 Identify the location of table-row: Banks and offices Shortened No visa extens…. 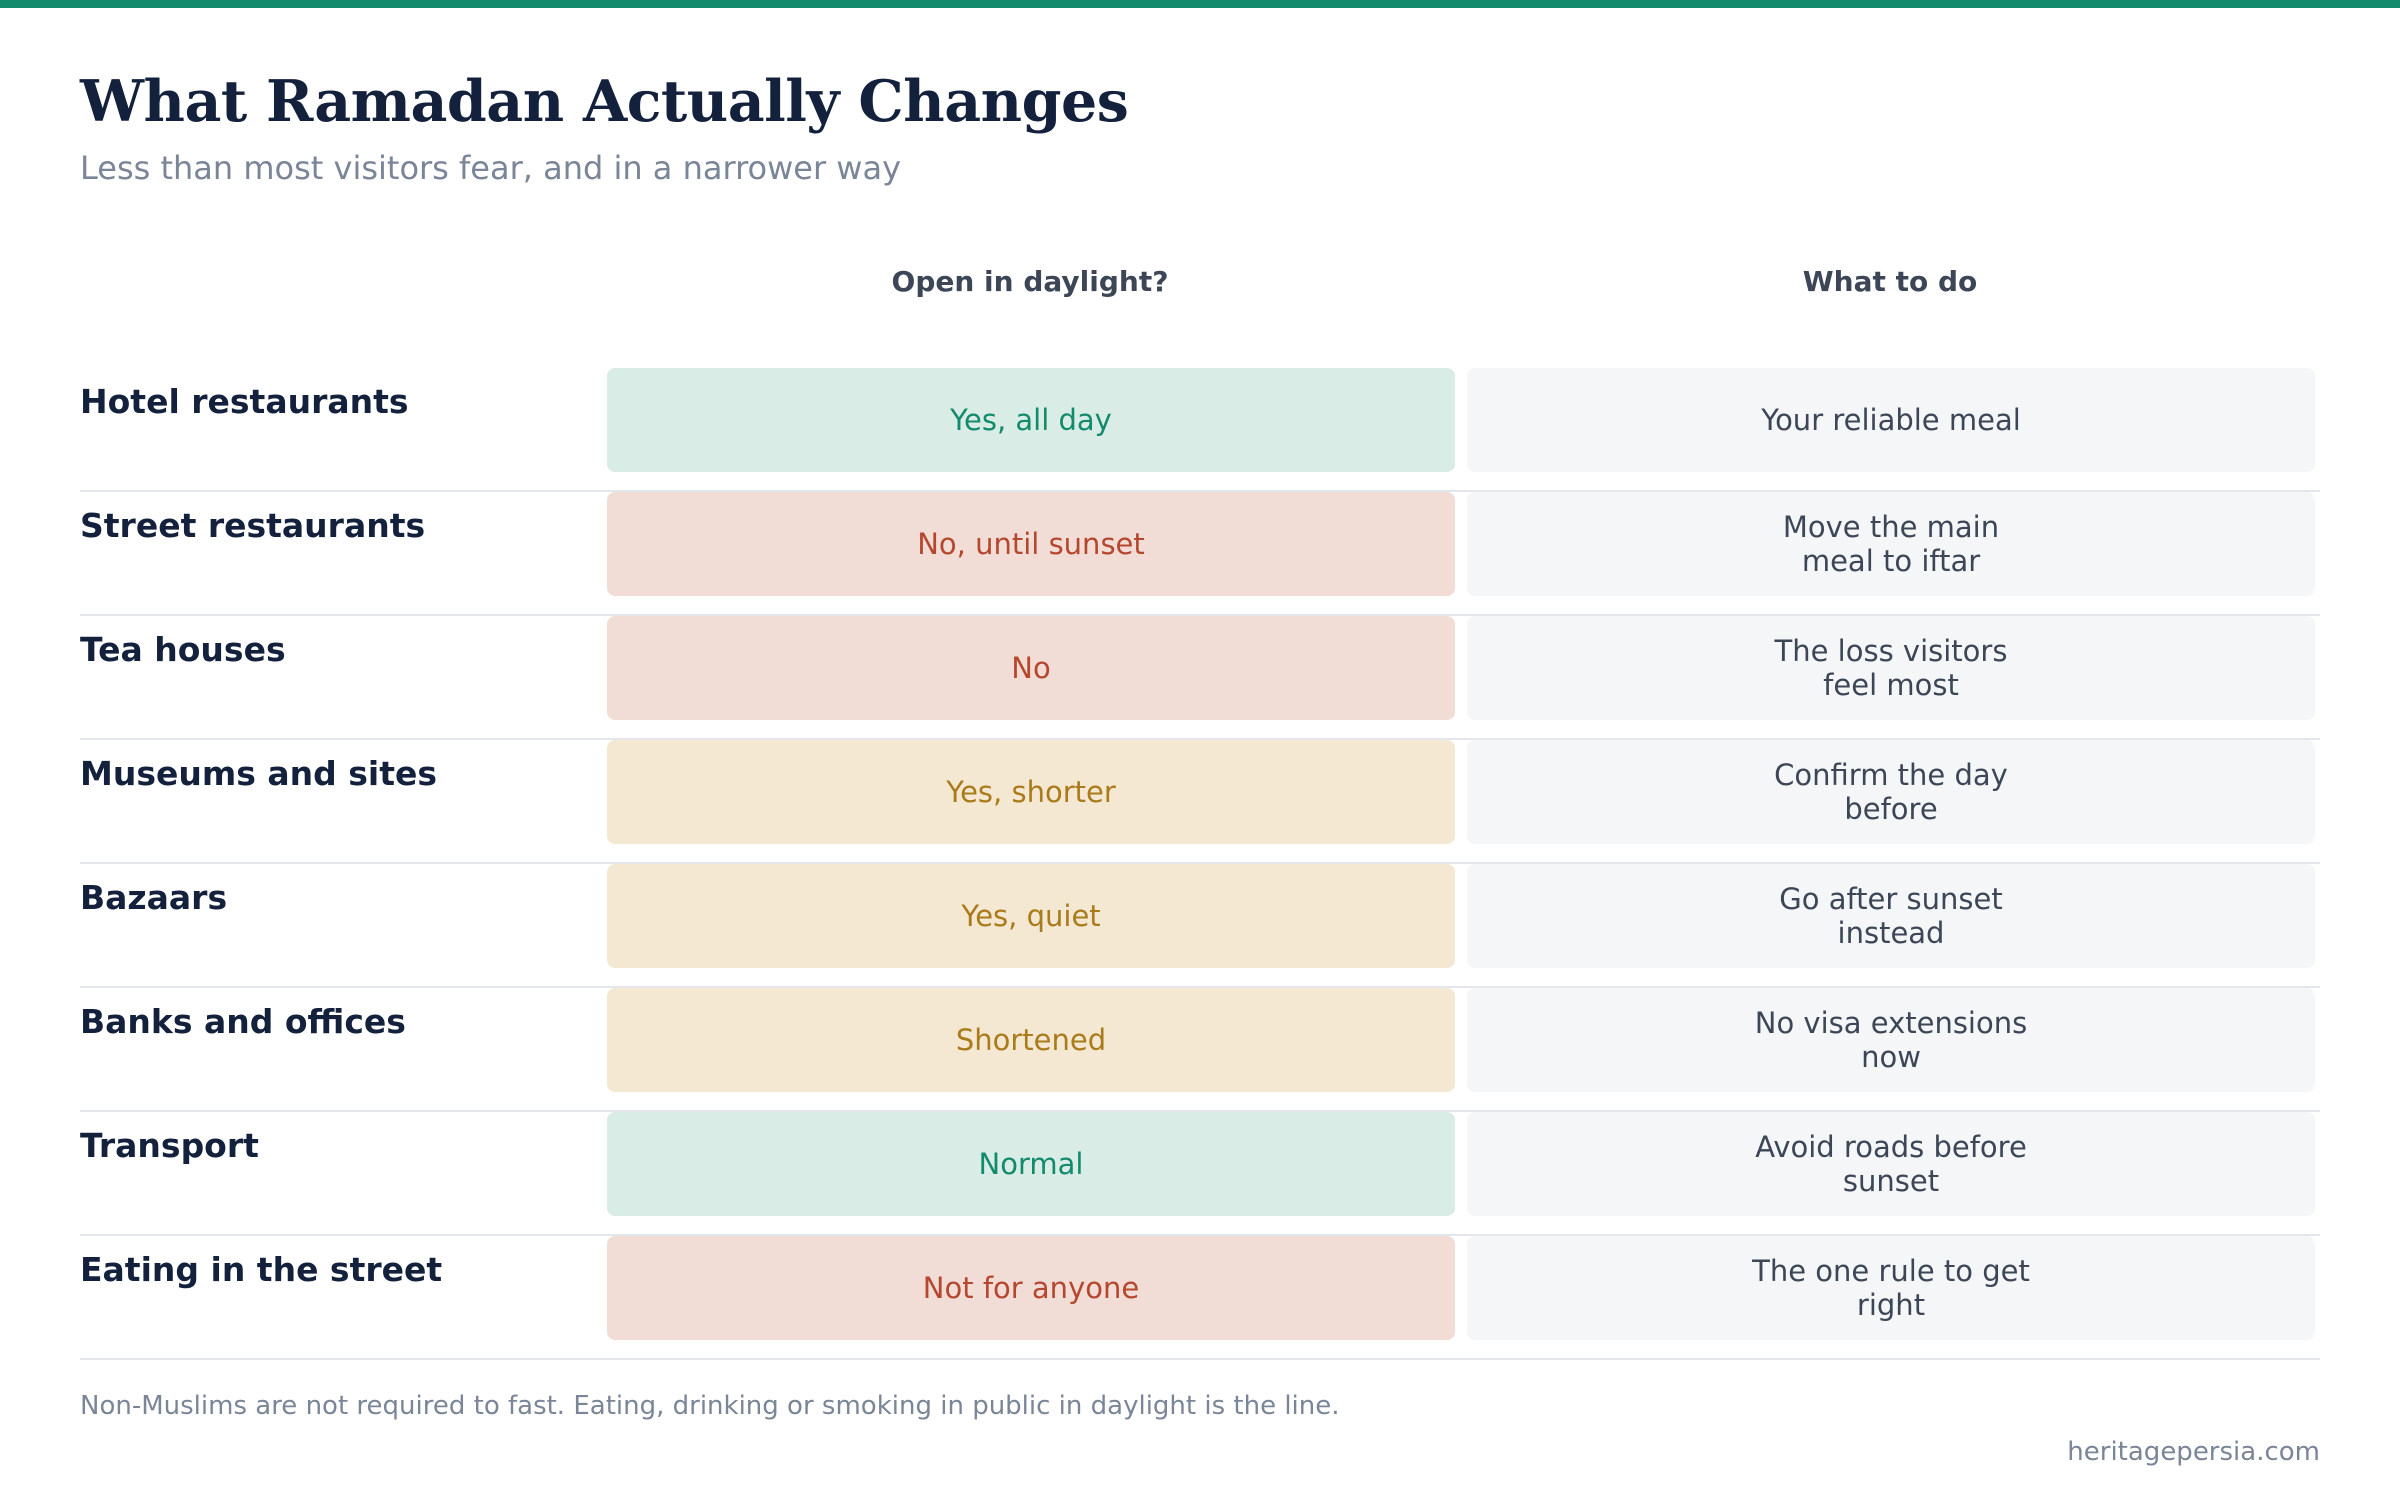
(1200, 1050).